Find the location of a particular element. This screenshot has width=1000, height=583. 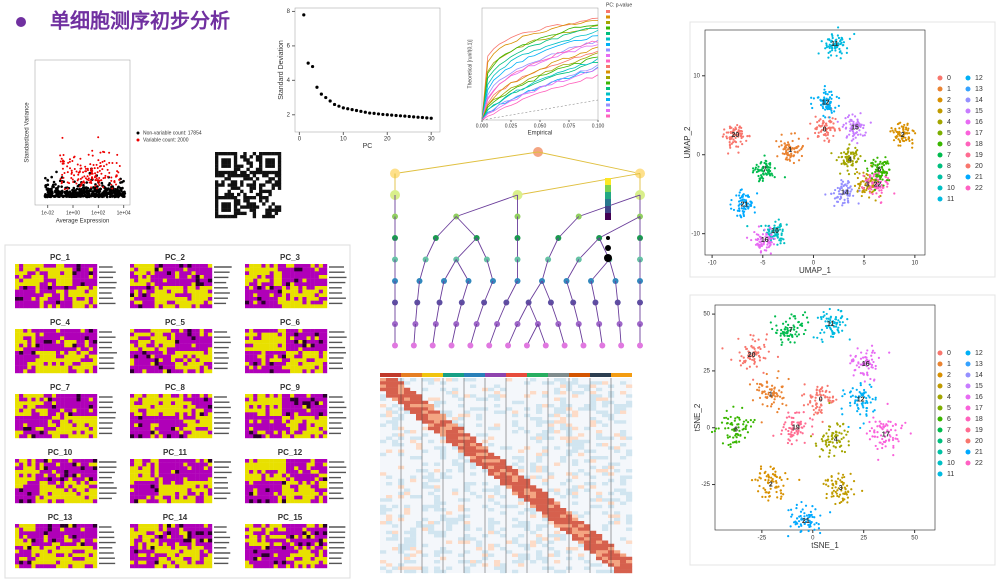

gene-point is located at coordinates (103, 193).